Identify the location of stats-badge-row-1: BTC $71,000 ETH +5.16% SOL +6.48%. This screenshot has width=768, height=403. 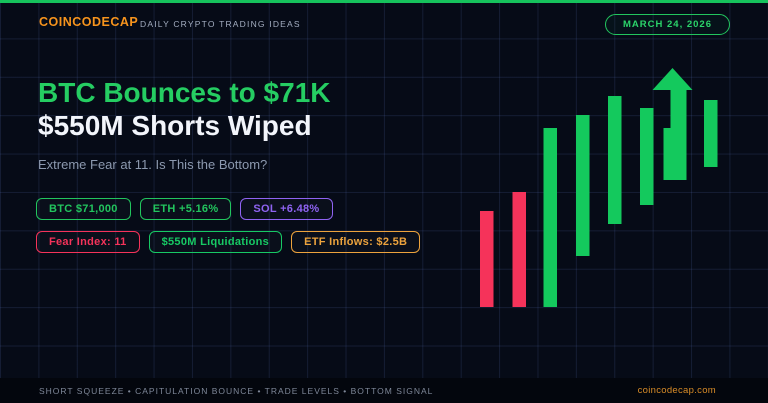
(184, 209).